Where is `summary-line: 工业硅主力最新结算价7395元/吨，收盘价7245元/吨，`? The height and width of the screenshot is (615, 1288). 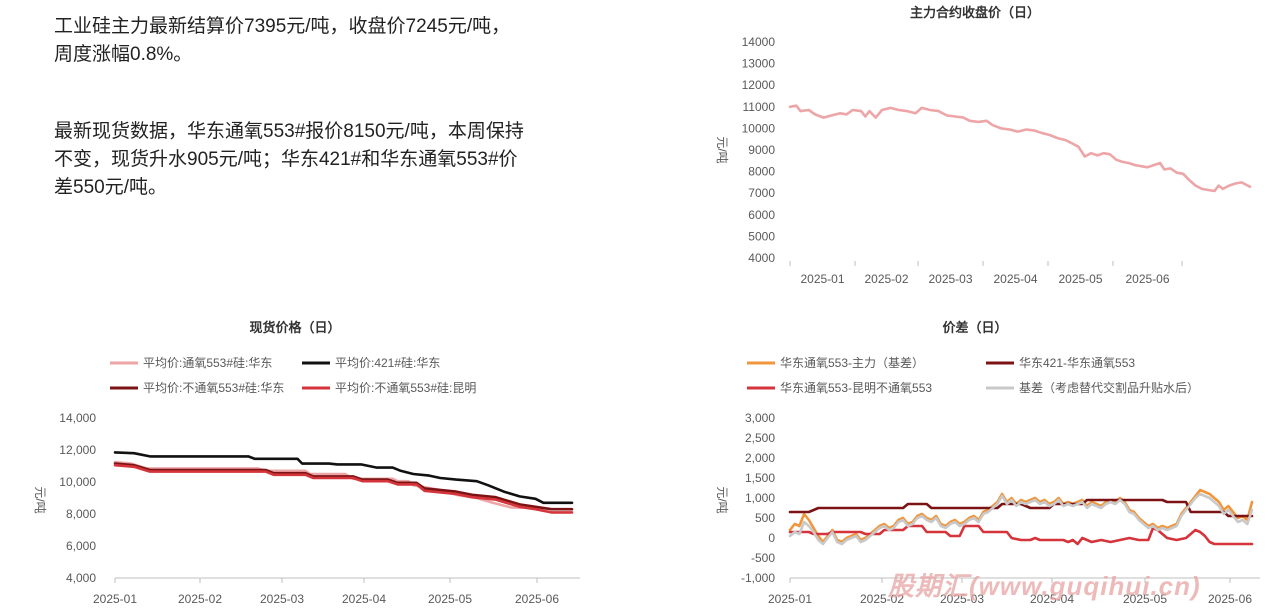 summary-line: 工业硅主力最新结算价7395元/吨，收盘价7245元/吨， is located at coordinates (282, 26).